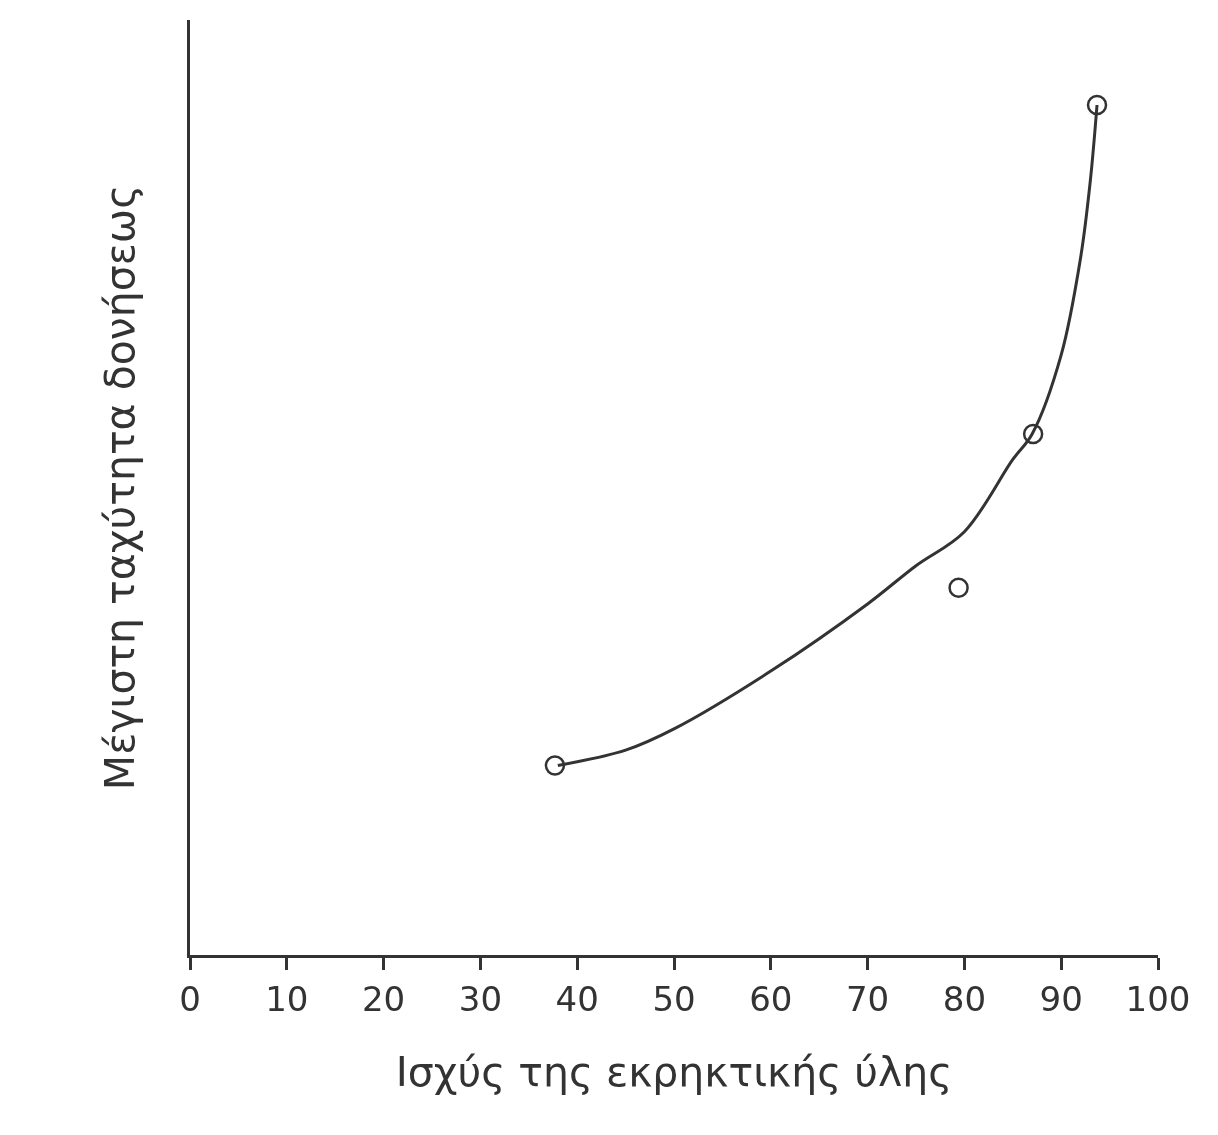 This screenshot has width=1218, height=1135. What do you see at coordinates (120, 487) in the screenshot?
I see `y-axis-title: Μέγιστη ταχύτητα δονήσεως` at bounding box center [120, 487].